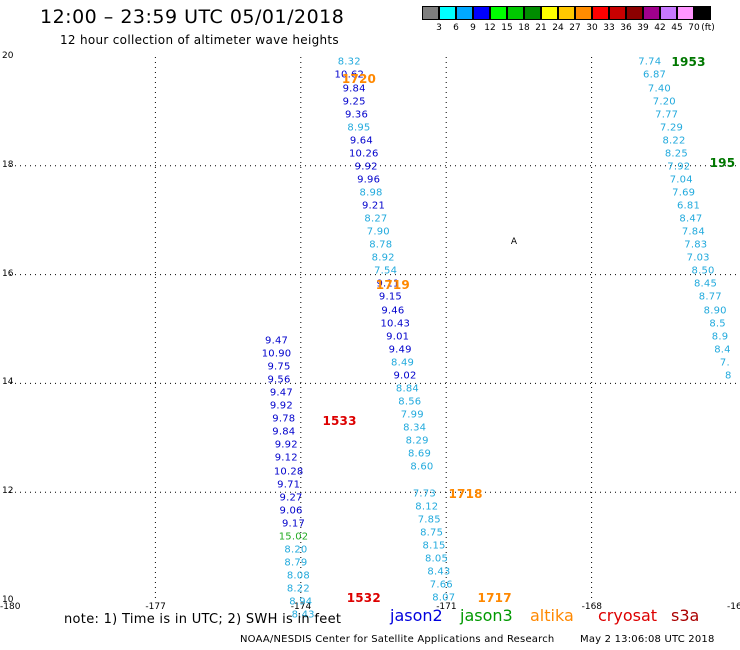 Image resolution: width=740 pixels, height=650 pixels. I want to click on legend-item-altika: altika, so click(552, 615).